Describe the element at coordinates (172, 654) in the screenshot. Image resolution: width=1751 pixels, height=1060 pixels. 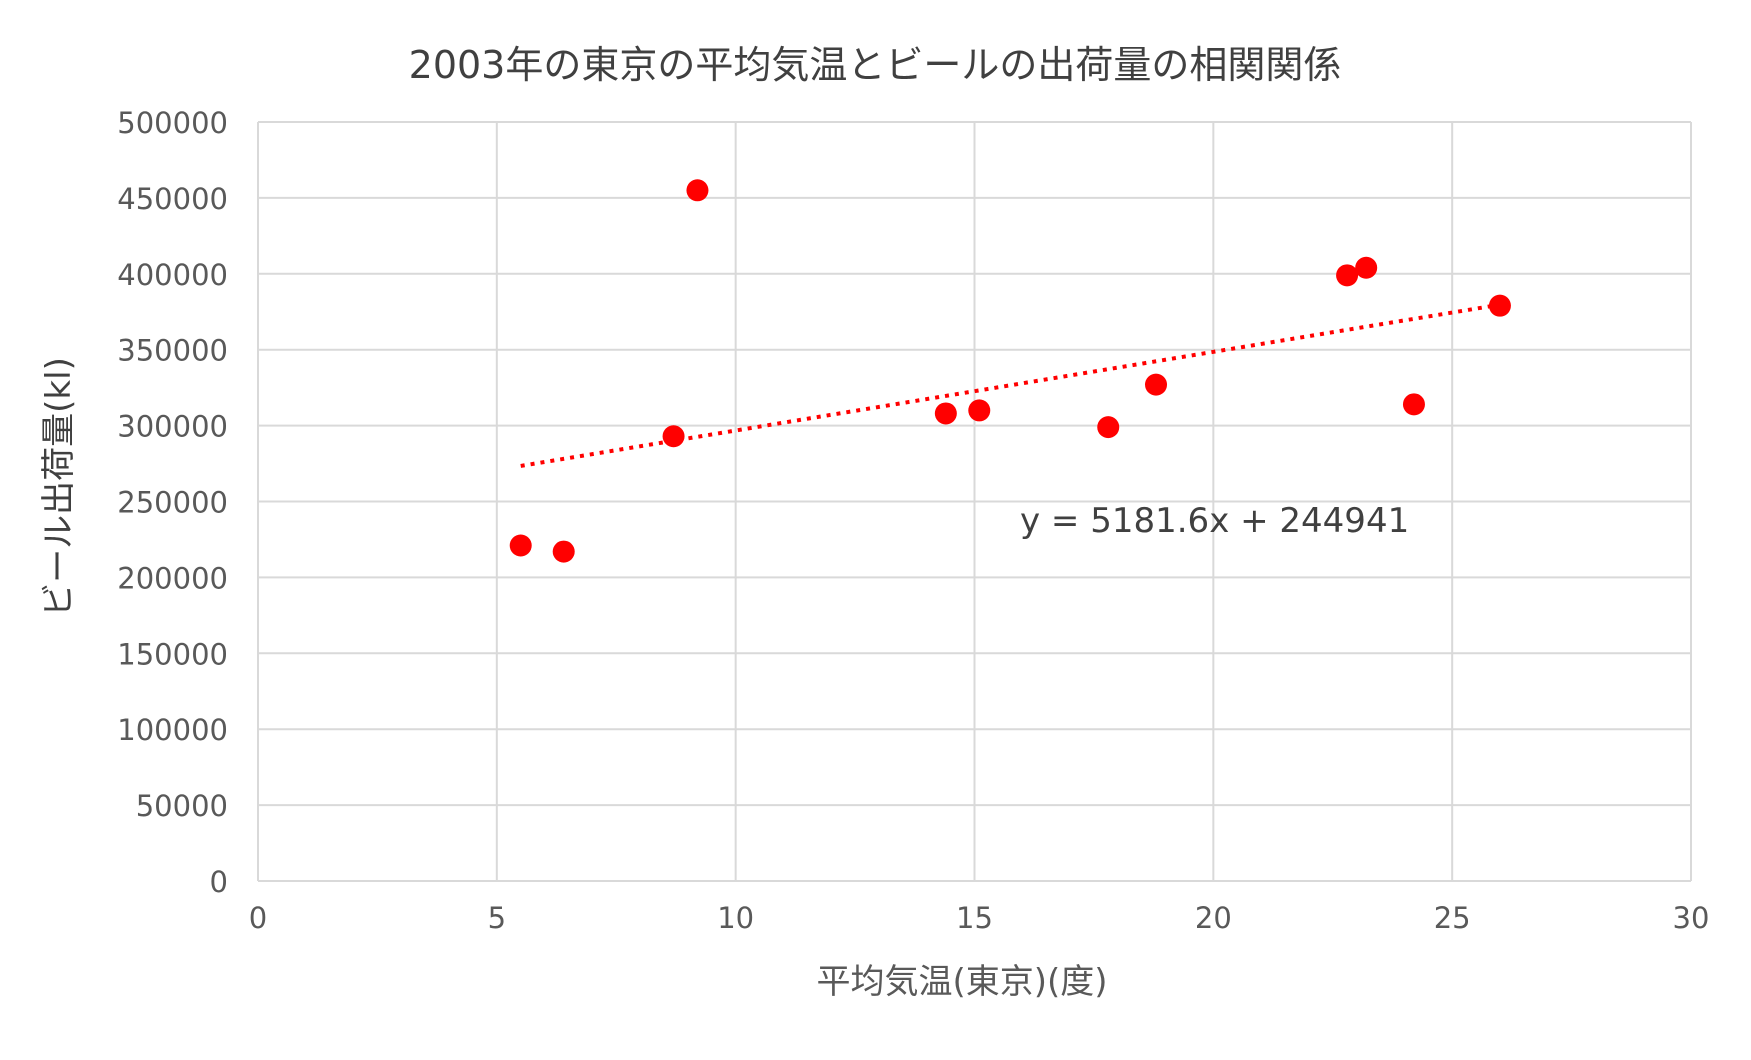
I see `y-tick-label: 150000` at that location.